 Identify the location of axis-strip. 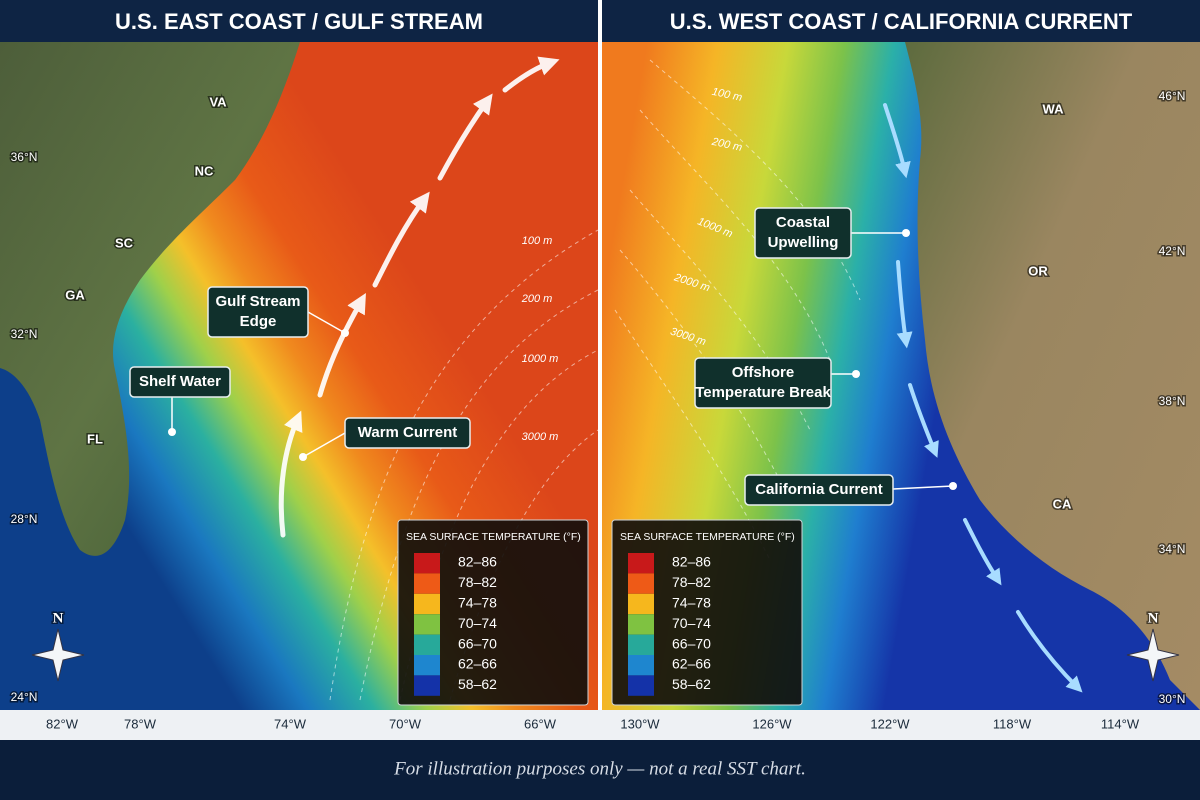
(600, 725).